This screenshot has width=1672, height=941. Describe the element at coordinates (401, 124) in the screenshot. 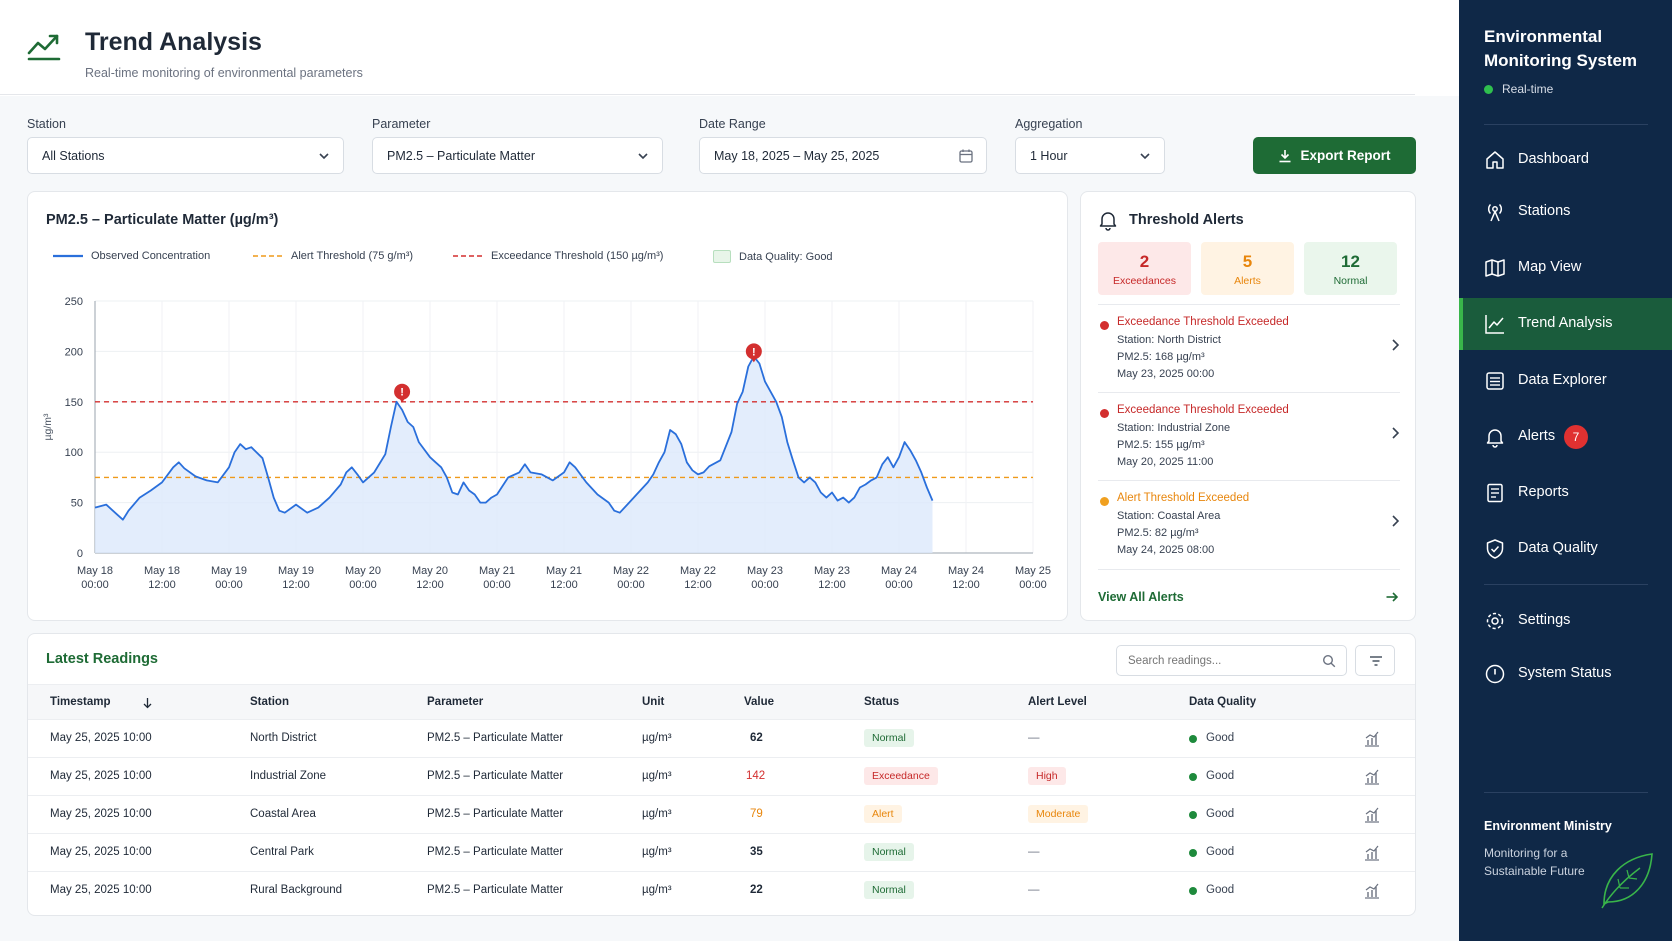

I see `parameter-filter-label: Parameter` at that location.